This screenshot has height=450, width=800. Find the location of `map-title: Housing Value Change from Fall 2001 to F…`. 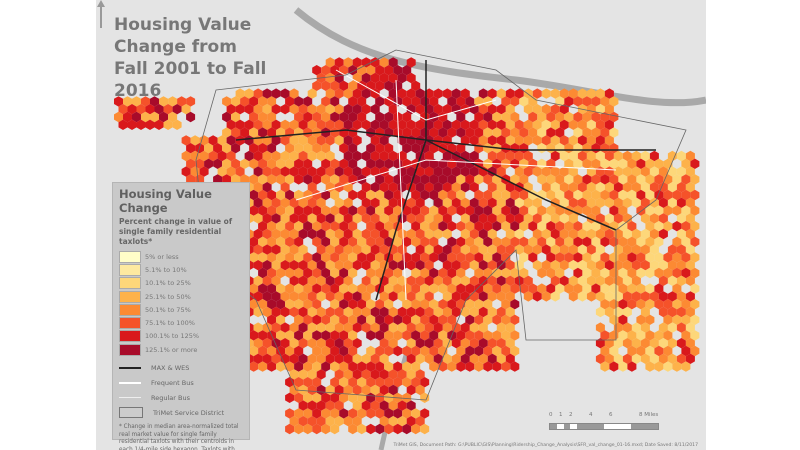

map-title: Housing Value Change from Fall 2001 to F… is located at coordinates (190, 58).